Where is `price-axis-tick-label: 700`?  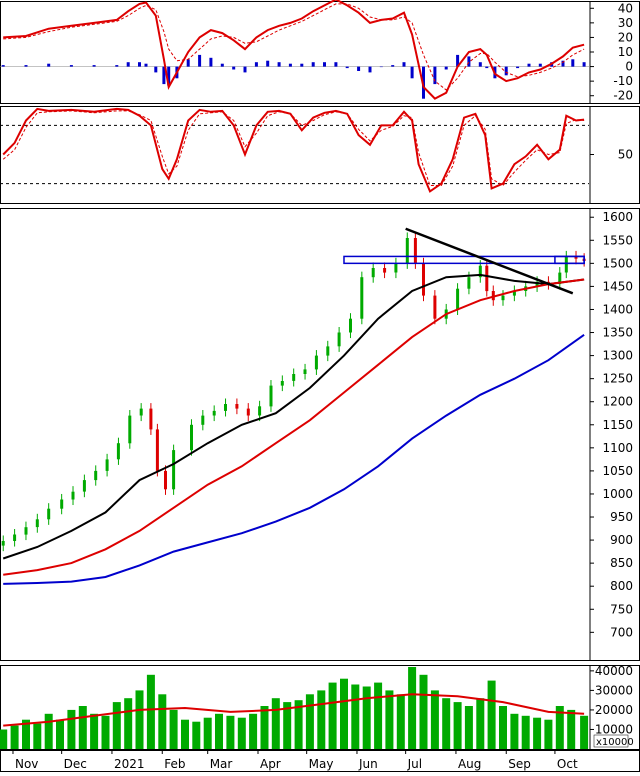 price-axis-tick-label: 700 is located at coordinates (621, 632).